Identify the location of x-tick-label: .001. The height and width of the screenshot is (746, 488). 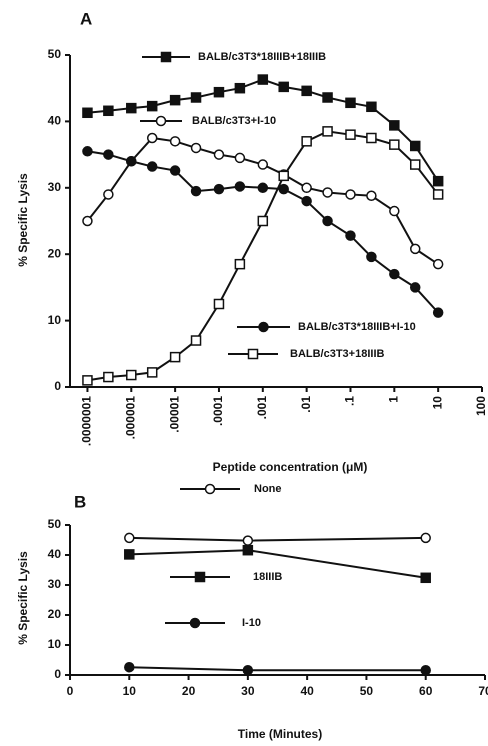
(262, 408).